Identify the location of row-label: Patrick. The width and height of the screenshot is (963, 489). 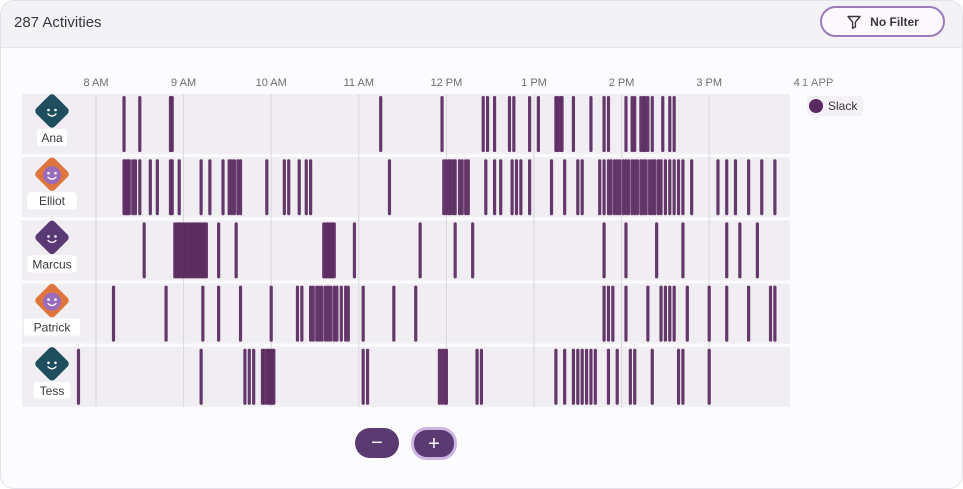
(53, 328).